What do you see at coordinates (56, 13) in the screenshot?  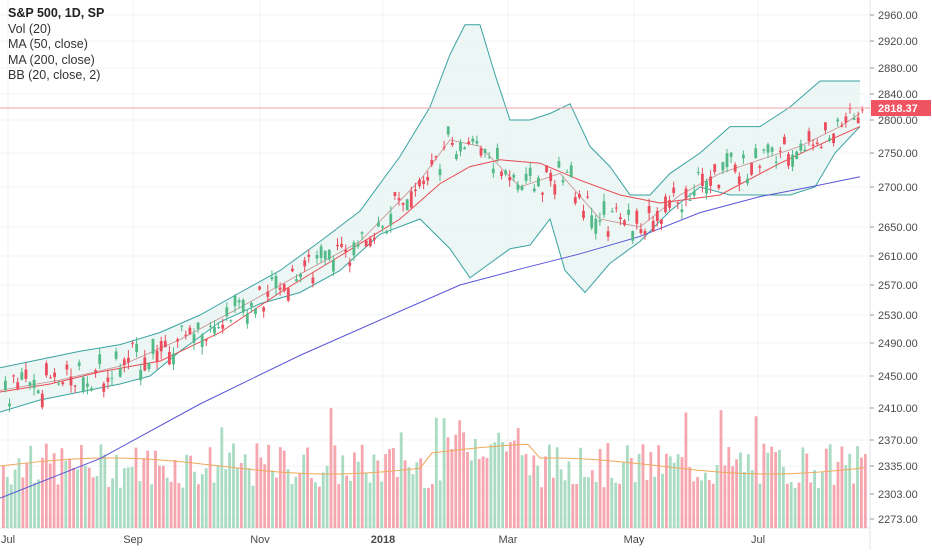 I see `legend-symbol-title: S&P 500, 1D, SP` at bounding box center [56, 13].